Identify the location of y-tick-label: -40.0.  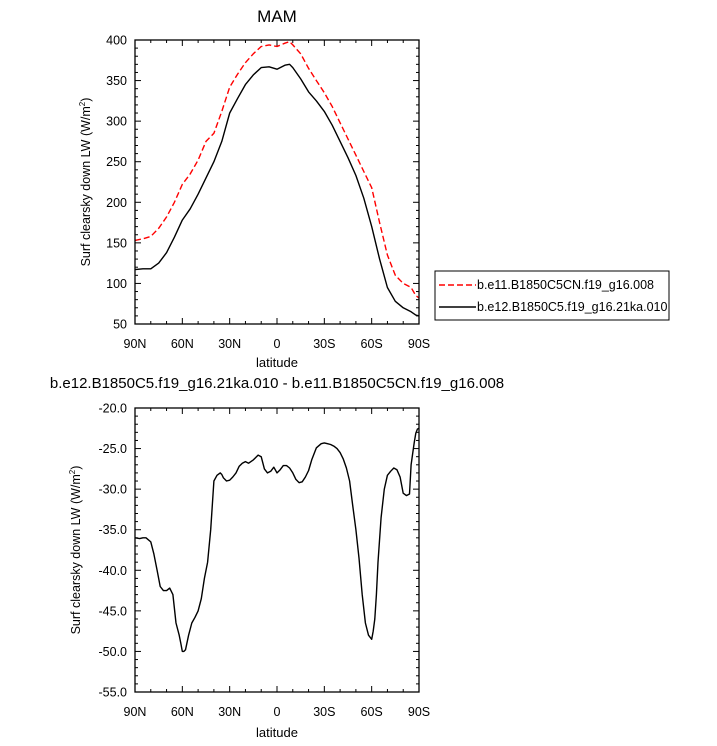
(113, 571).